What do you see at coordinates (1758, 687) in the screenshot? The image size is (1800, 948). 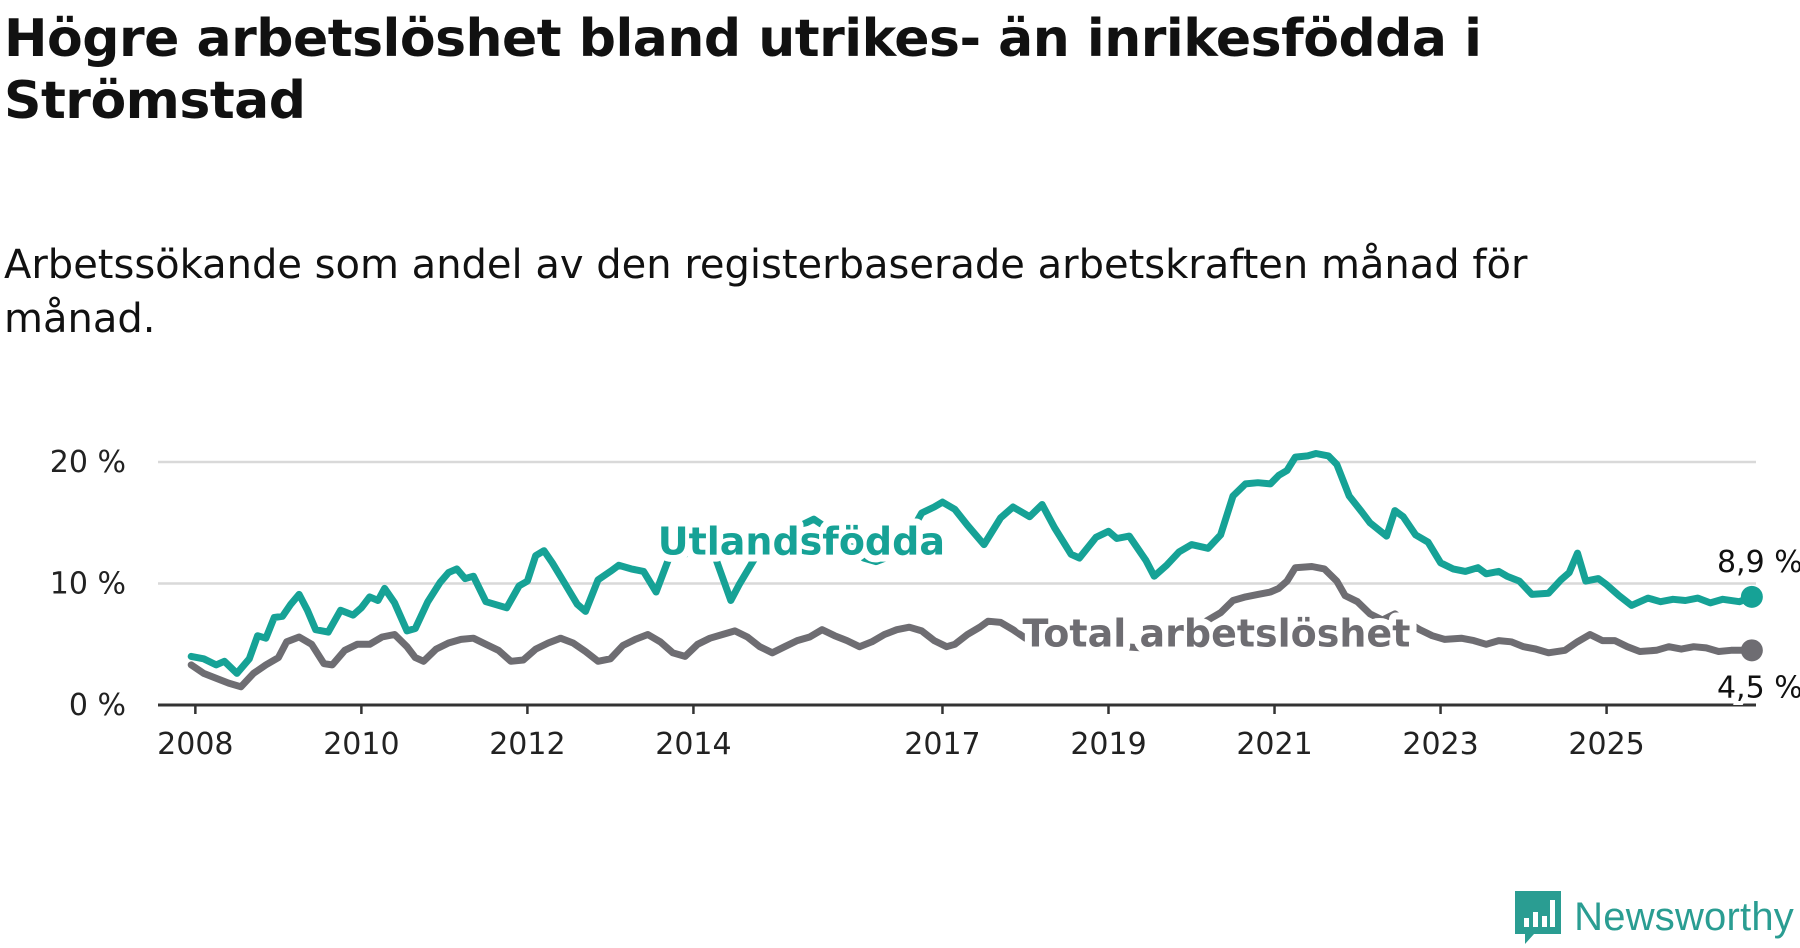 I see `end-label-total-arbetsloshet: 4,5 %` at bounding box center [1758, 687].